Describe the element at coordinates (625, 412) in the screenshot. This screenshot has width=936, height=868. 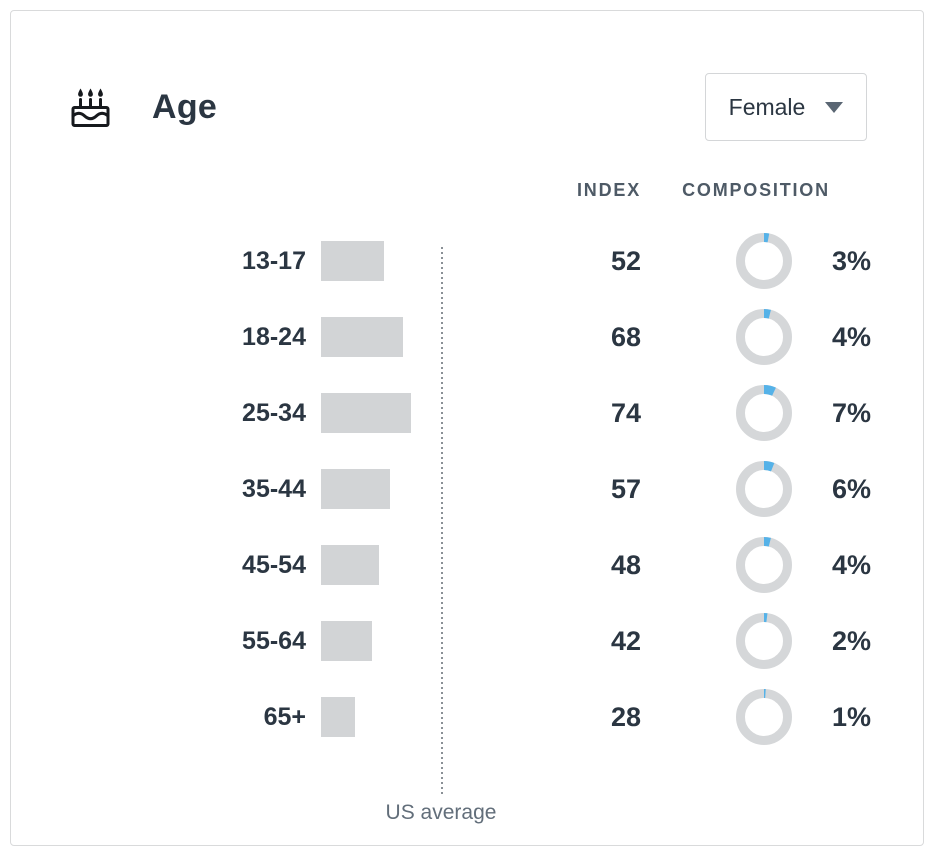
I see `index-value: 74` at that location.